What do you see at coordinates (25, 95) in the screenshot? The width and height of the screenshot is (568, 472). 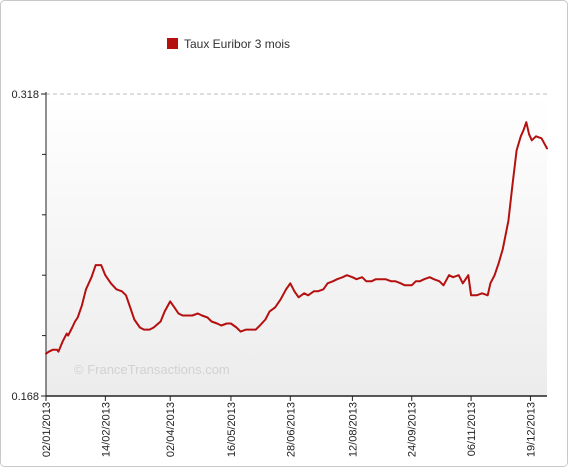 I see `y-tick-label: 0.318` at bounding box center [25, 95].